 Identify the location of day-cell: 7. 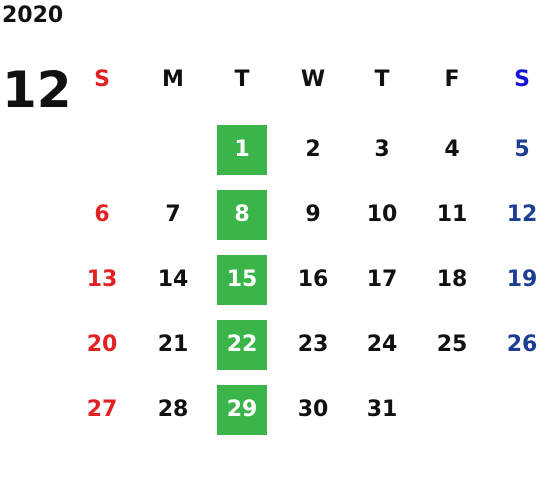
(173, 214).